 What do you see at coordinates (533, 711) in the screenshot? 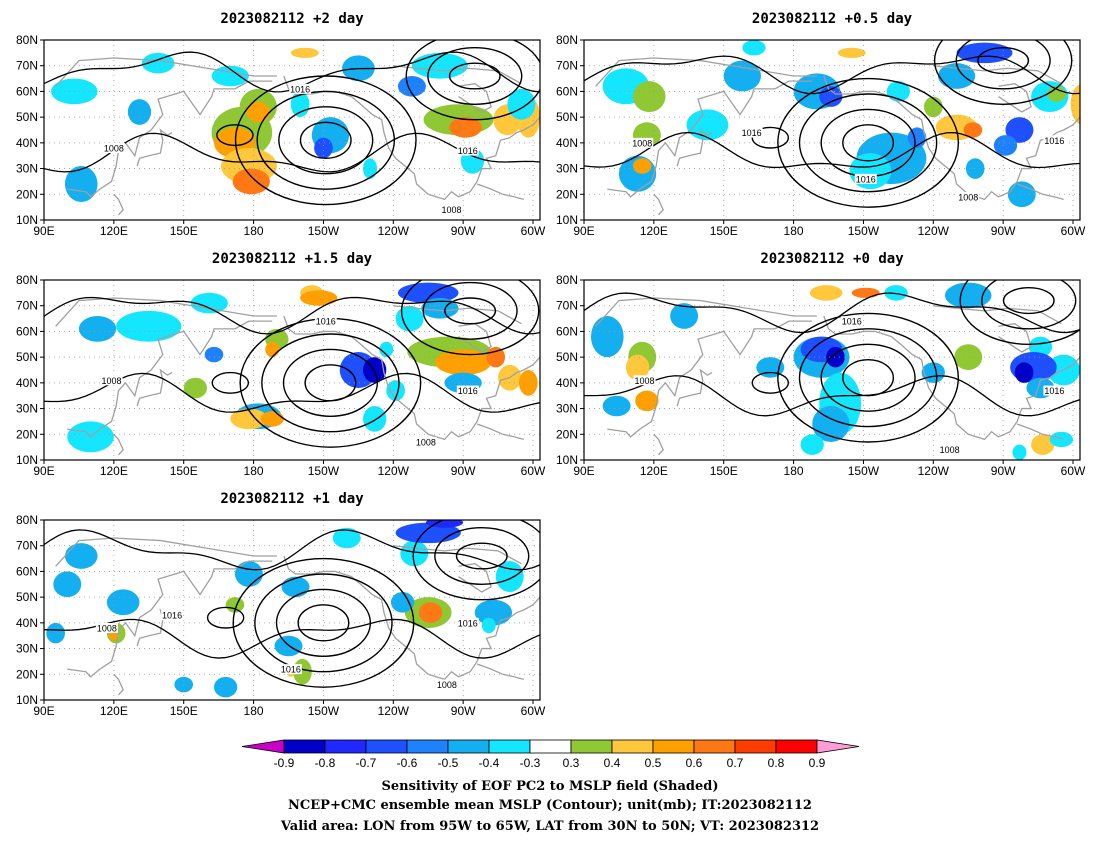
I see `lon-tick-label: 60W` at bounding box center [533, 711].